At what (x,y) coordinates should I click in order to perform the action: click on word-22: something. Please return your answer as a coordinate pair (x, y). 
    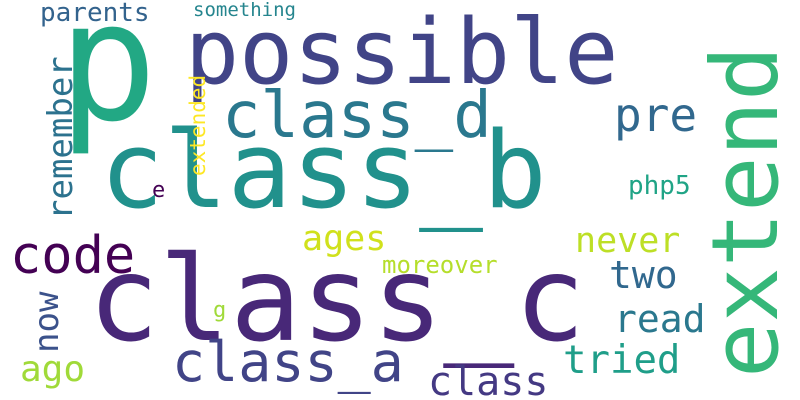
    Looking at the image, I should click on (244, 10).